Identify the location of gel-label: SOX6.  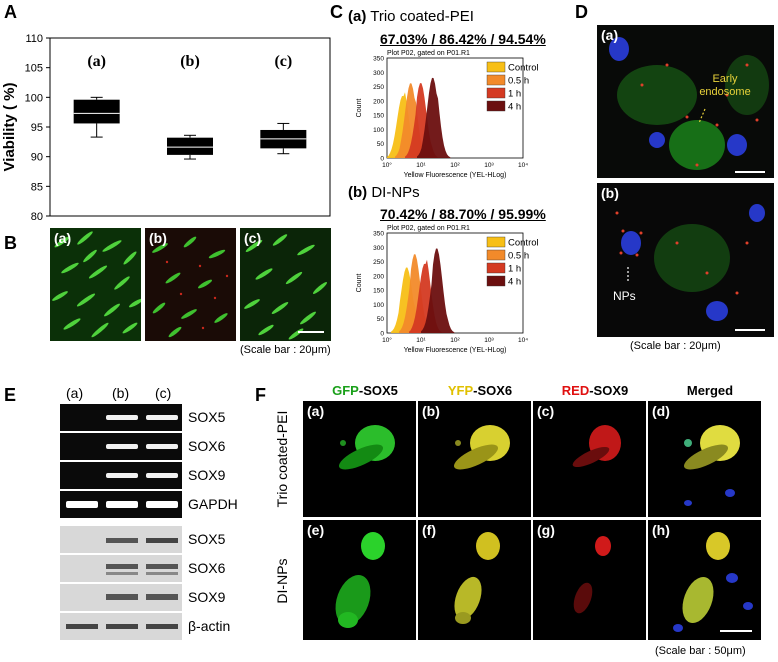
(207, 446).